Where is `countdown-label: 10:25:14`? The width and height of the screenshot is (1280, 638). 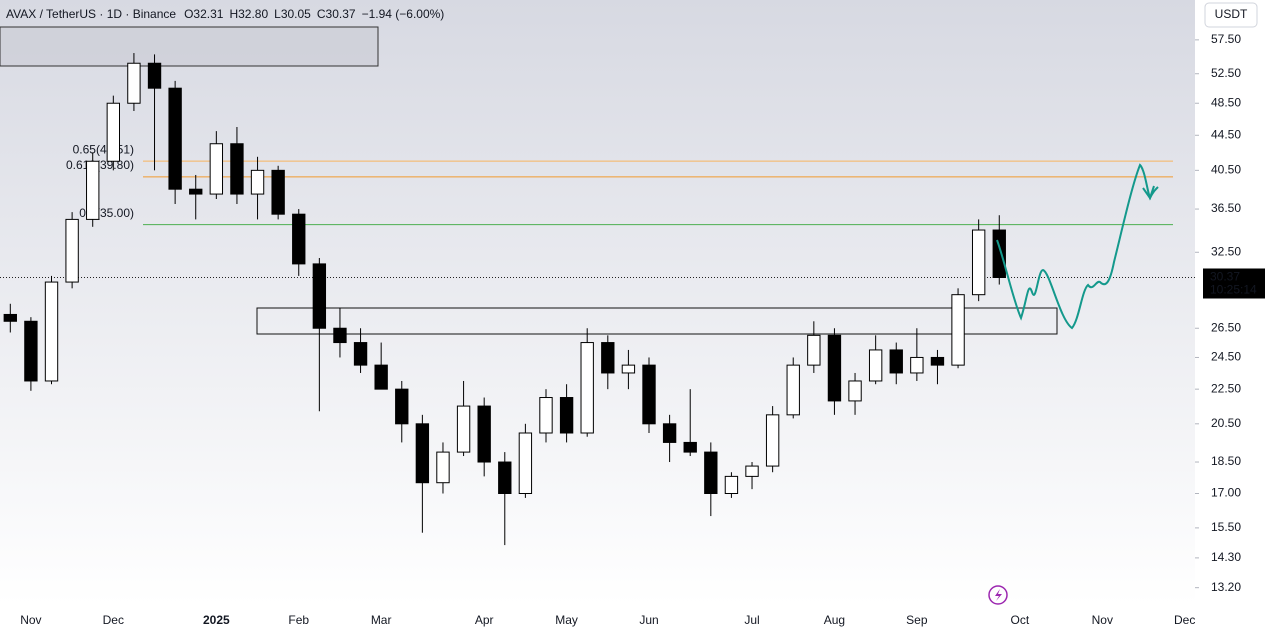
countdown-label: 10:25:14 is located at coordinates (1233, 290).